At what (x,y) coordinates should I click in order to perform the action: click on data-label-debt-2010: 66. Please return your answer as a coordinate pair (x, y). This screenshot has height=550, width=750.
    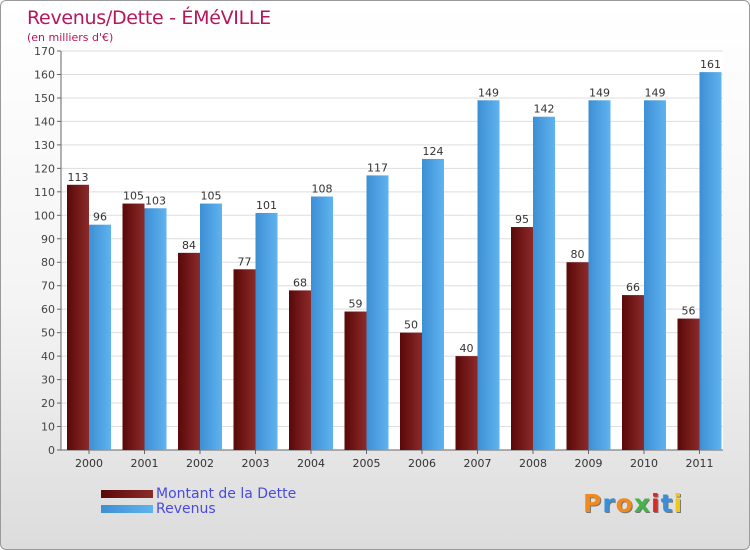
    Looking at the image, I should click on (633, 287).